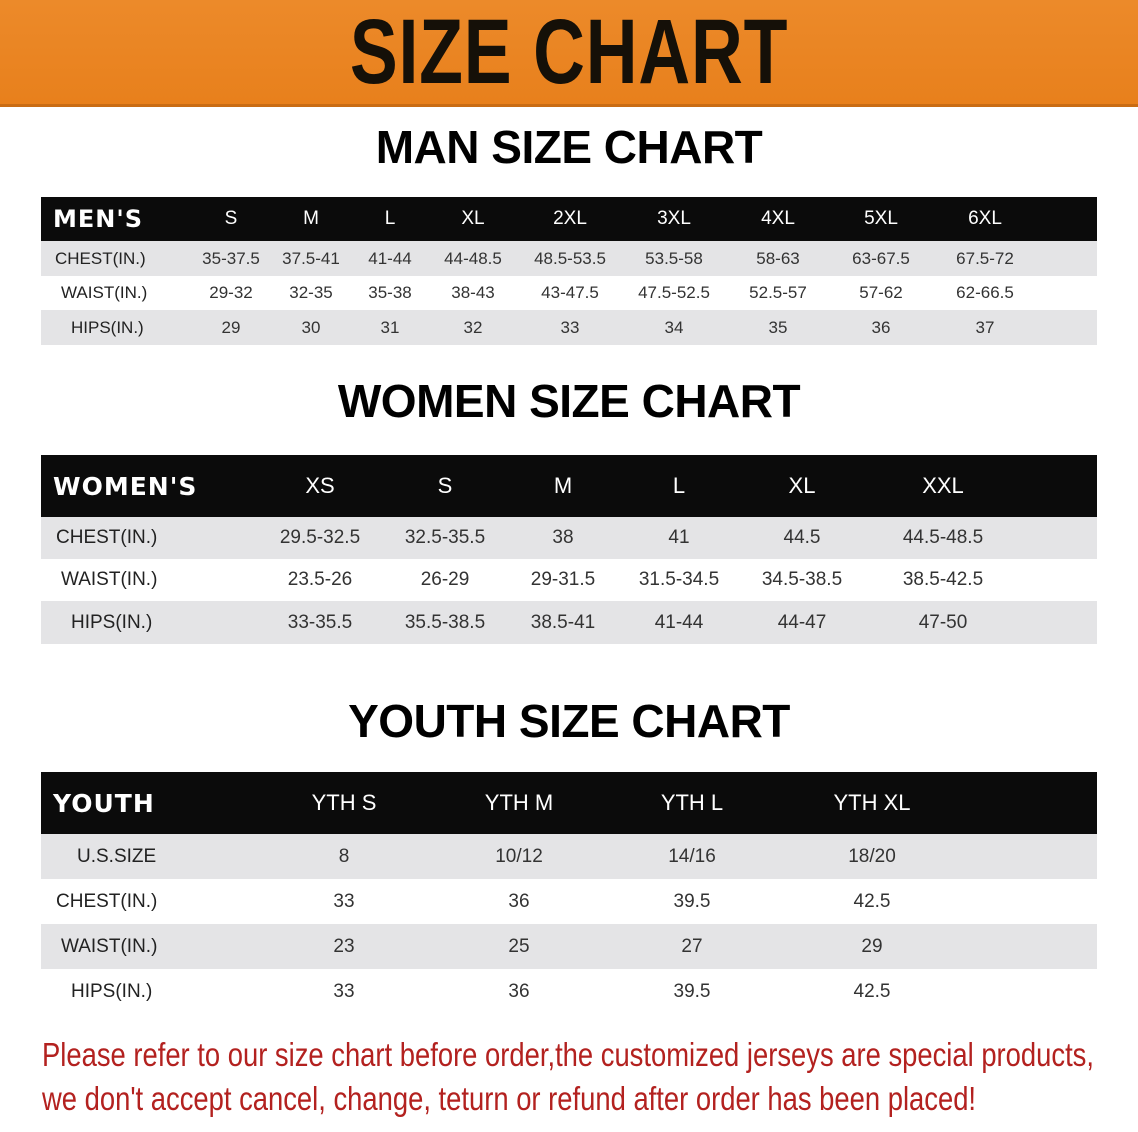  What do you see at coordinates (679, 537) in the screenshot?
I see `table-cell: 41` at bounding box center [679, 537].